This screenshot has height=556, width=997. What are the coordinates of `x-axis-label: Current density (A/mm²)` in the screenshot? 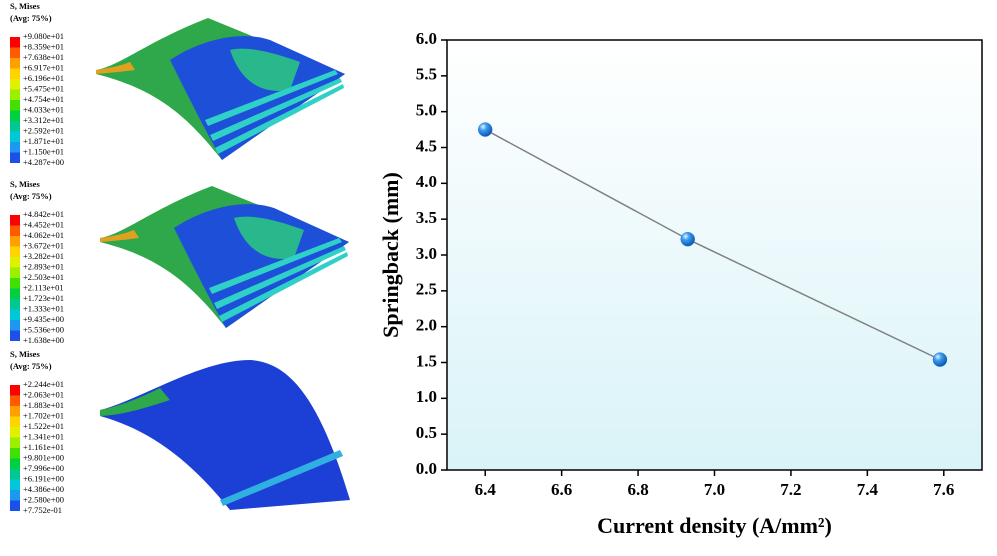 It's located at (714, 525).